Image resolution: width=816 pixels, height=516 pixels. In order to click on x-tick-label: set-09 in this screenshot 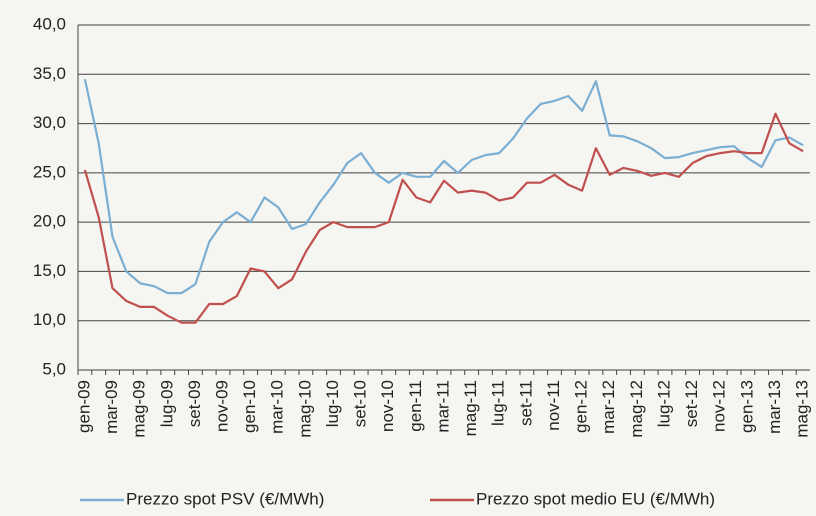, I will do `click(194, 403)`.